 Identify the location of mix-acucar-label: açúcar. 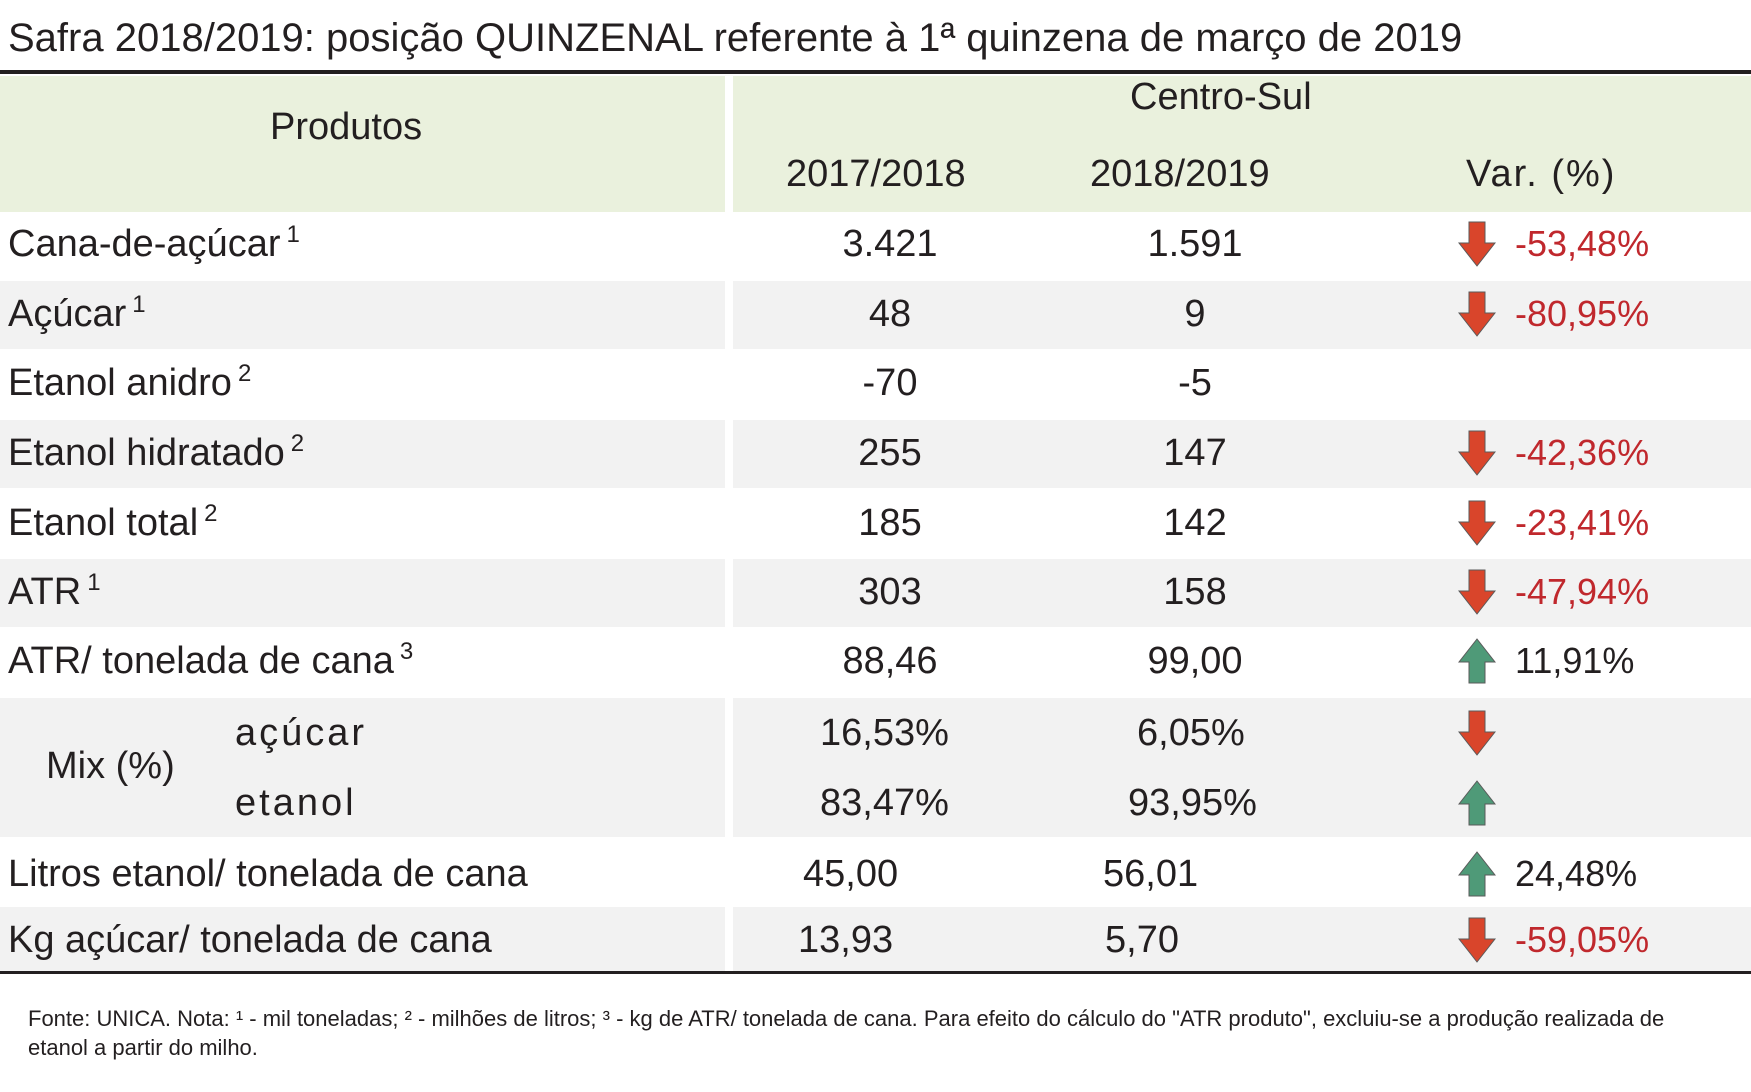
(301, 733).